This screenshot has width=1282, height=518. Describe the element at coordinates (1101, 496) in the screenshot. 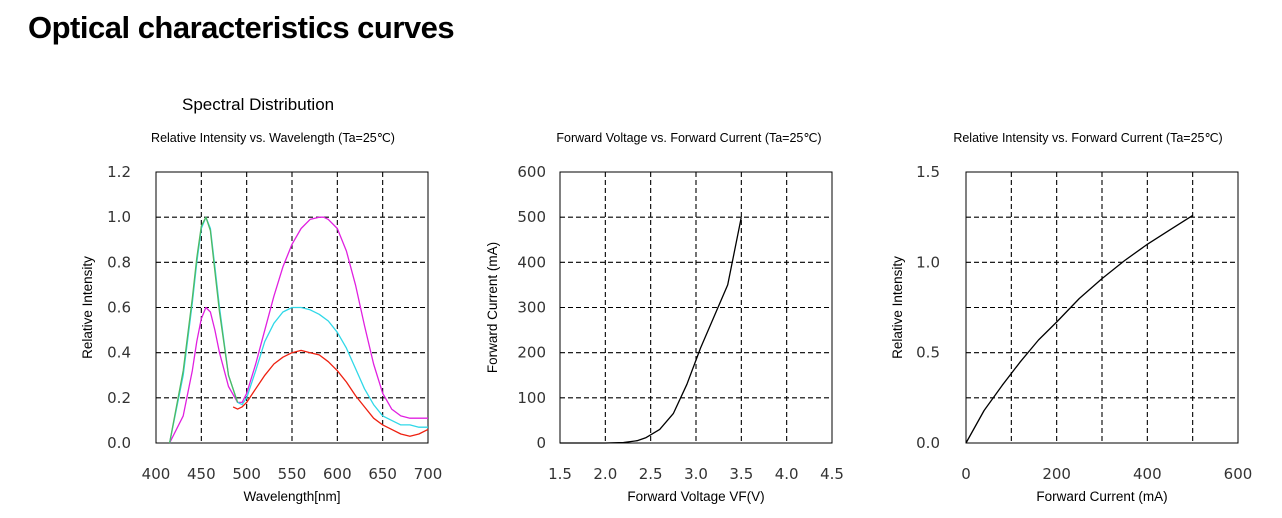

I see `x-axis-label: Forward Current (mA)` at that location.